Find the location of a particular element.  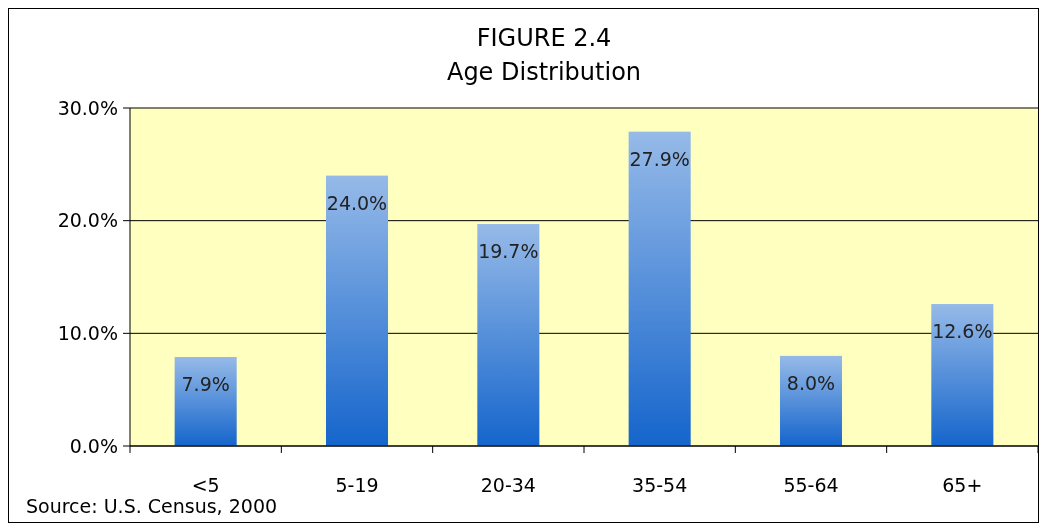

source-note: Source: U.S. Census, 2000 is located at coordinates (152, 506).